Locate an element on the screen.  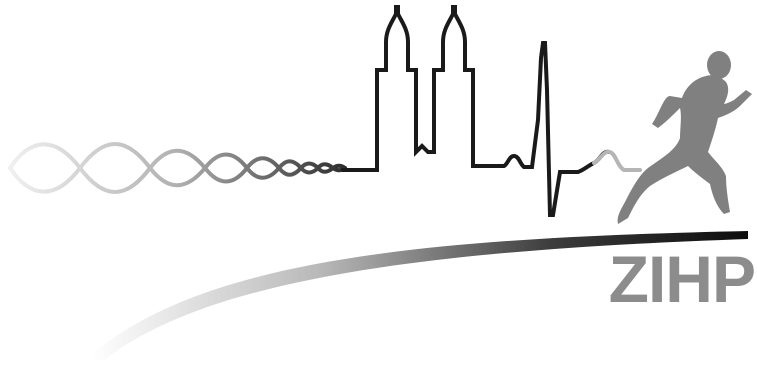
heartbeat-tail is located at coordinates (617, 160).